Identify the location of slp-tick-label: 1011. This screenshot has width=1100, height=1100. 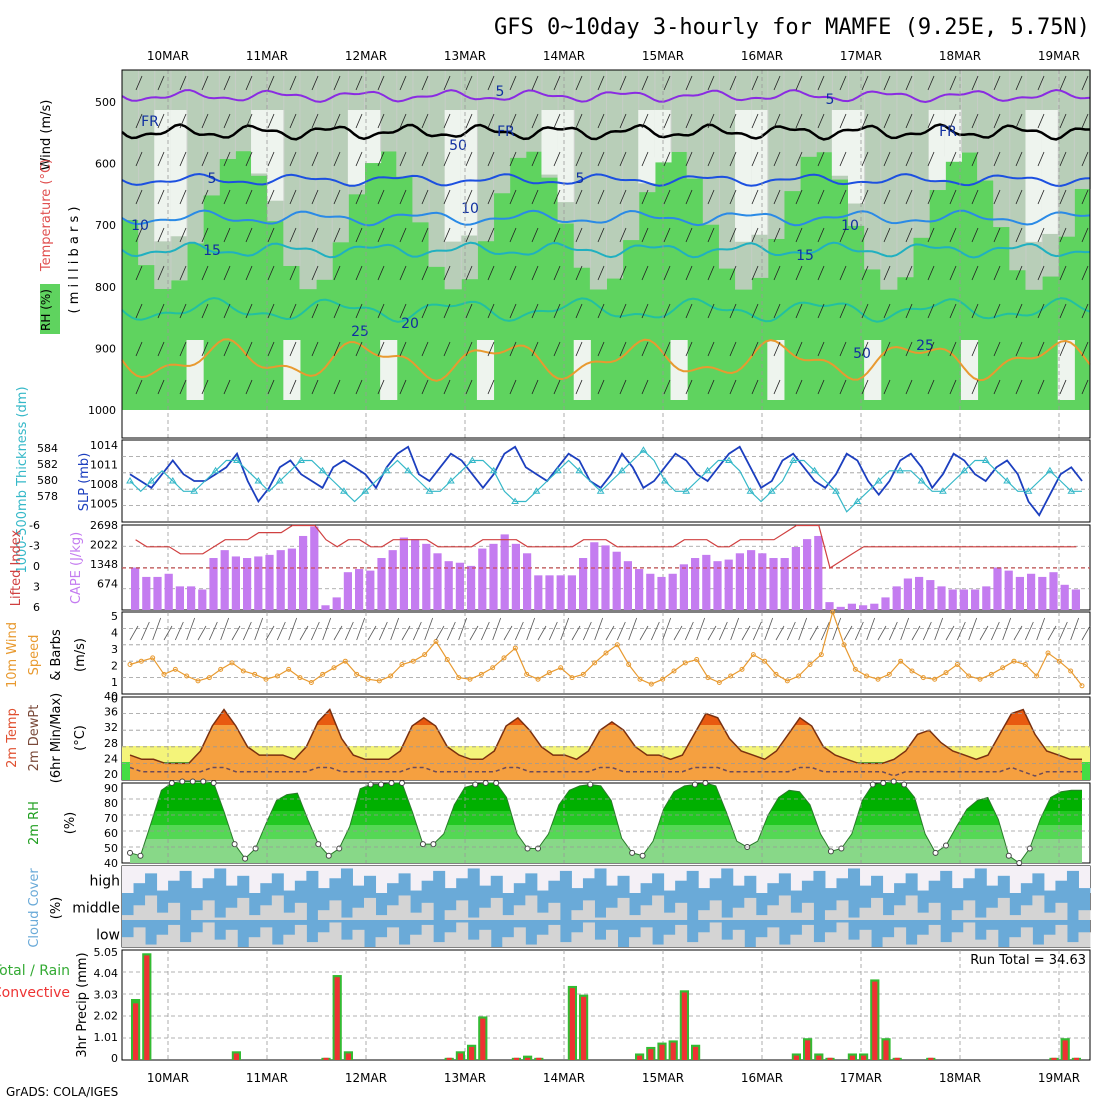
(104, 465).